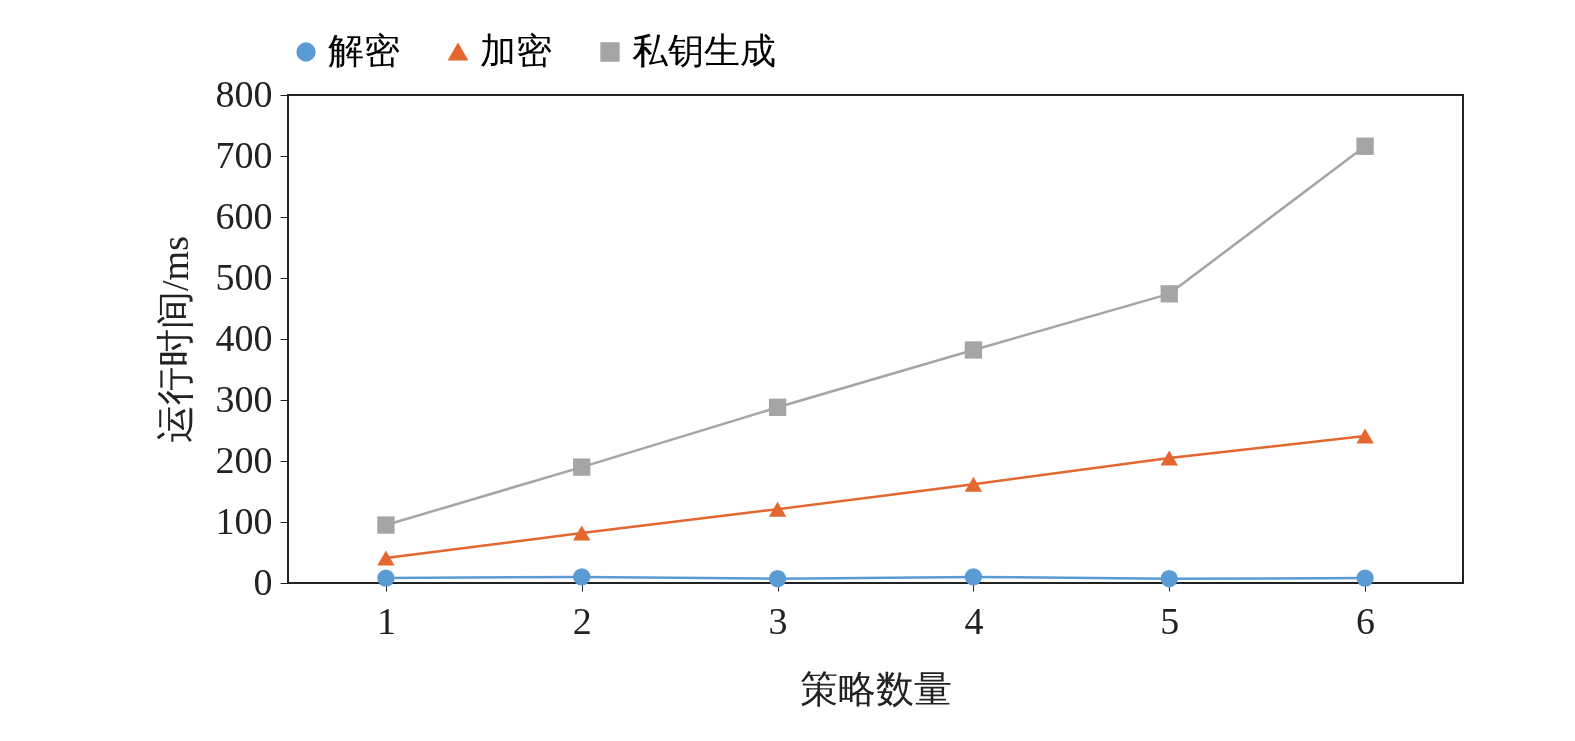 This screenshot has width=1575, height=741. What do you see at coordinates (244, 93) in the screenshot?
I see `y-tick-label: 800` at bounding box center [244, 93].